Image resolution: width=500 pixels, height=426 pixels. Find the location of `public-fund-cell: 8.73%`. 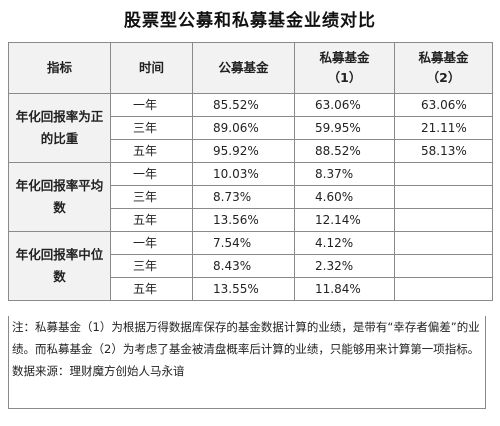

public-fund-cell: 8.73% is located at coordinates (243, 197).